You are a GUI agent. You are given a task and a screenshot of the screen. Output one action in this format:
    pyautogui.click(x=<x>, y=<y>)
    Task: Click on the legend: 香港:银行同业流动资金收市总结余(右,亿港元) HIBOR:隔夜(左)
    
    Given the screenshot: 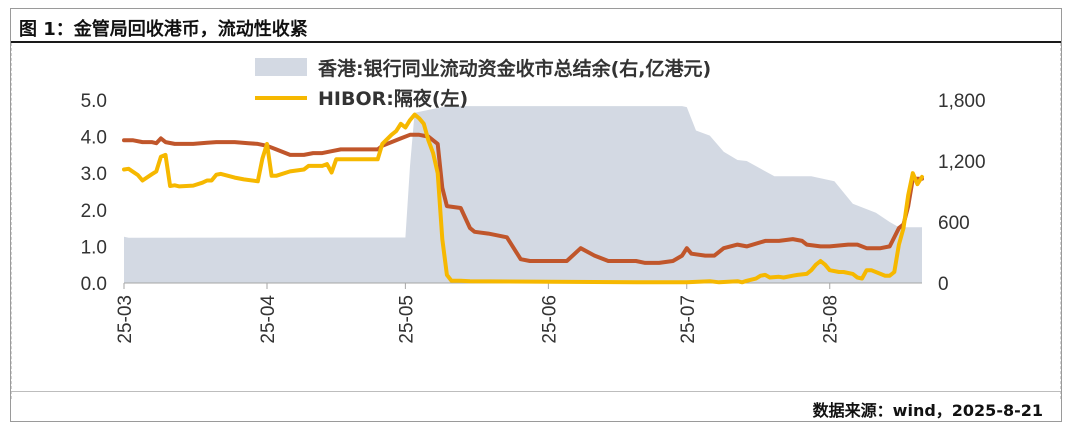 What is the action you would take?
    pyautogui.click(x=483, y=83)
    